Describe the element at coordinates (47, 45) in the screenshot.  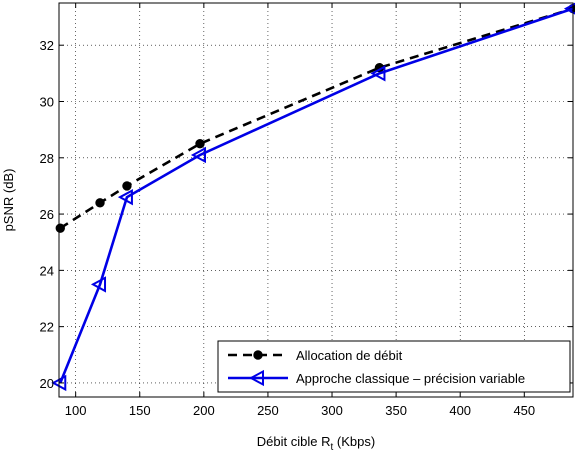
I see `y-tick-label-6: 32` at that location.